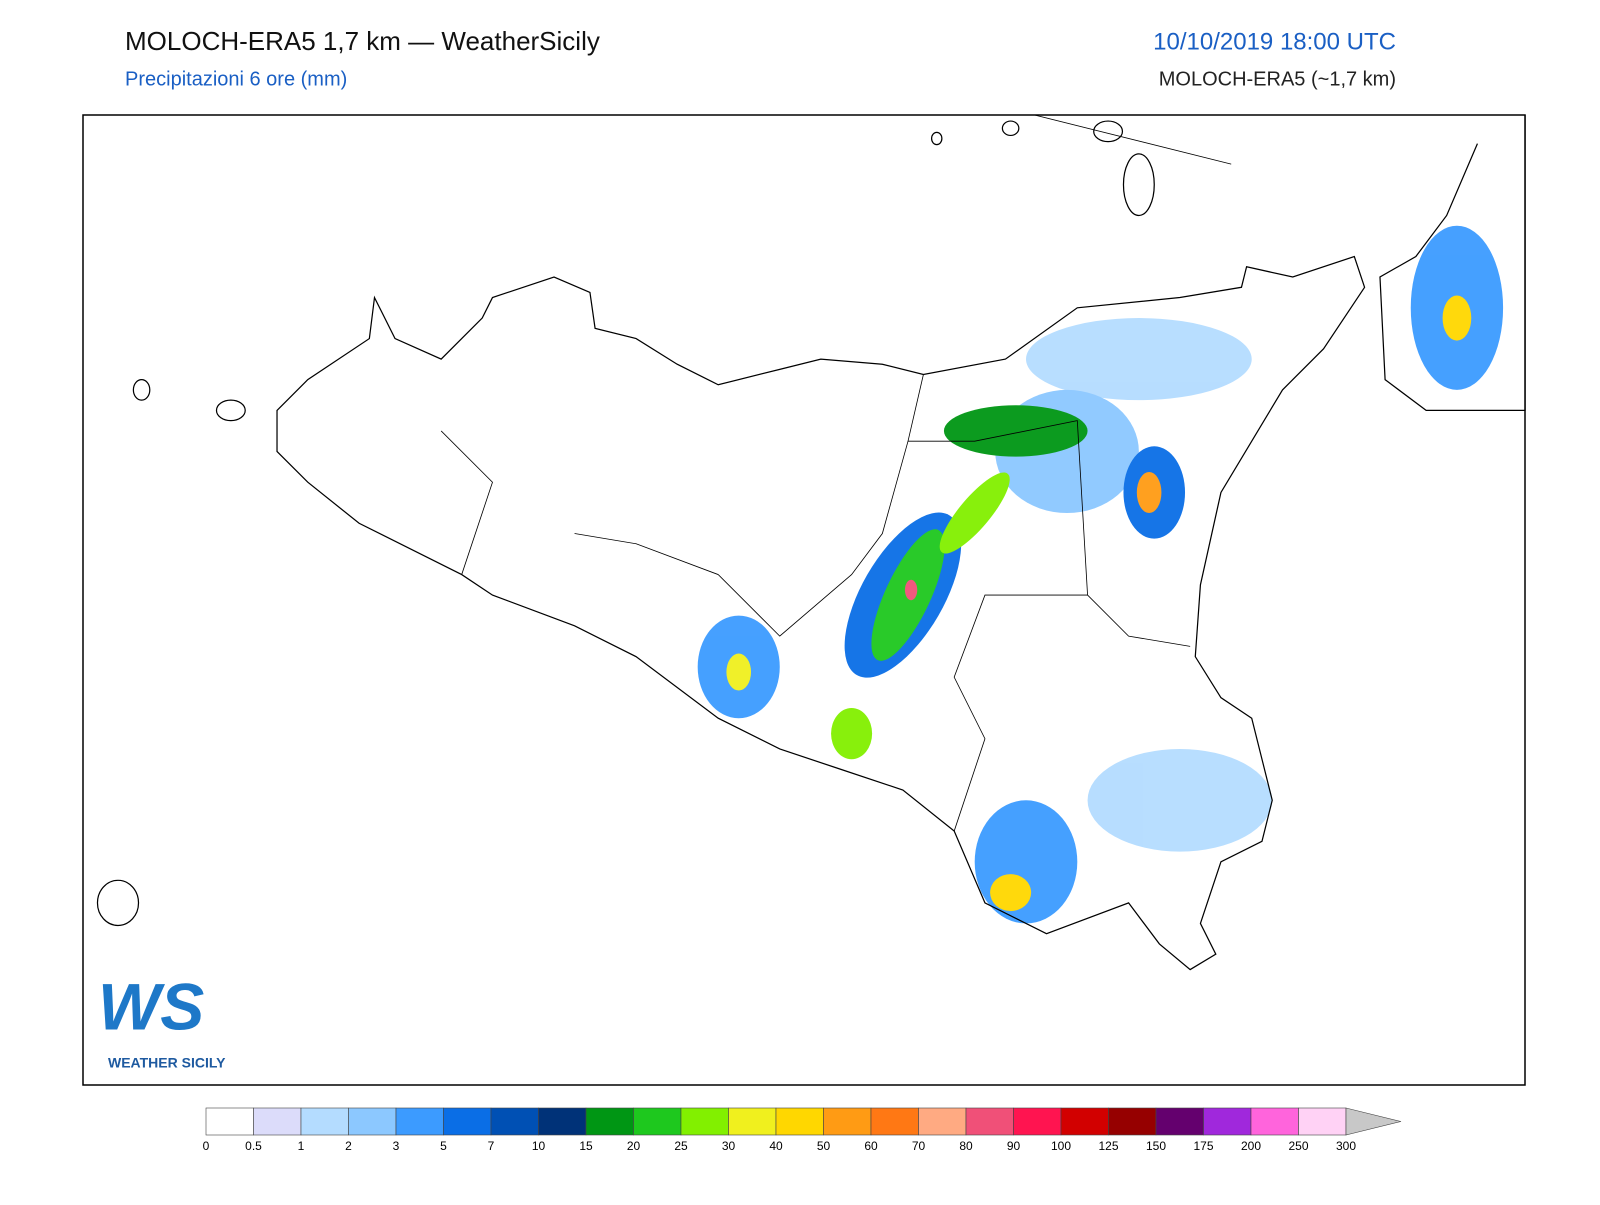  Describe the element at coordinates (1251, 1146) in the screenshot. I see `colorbar-tick-label: 200` at that location.